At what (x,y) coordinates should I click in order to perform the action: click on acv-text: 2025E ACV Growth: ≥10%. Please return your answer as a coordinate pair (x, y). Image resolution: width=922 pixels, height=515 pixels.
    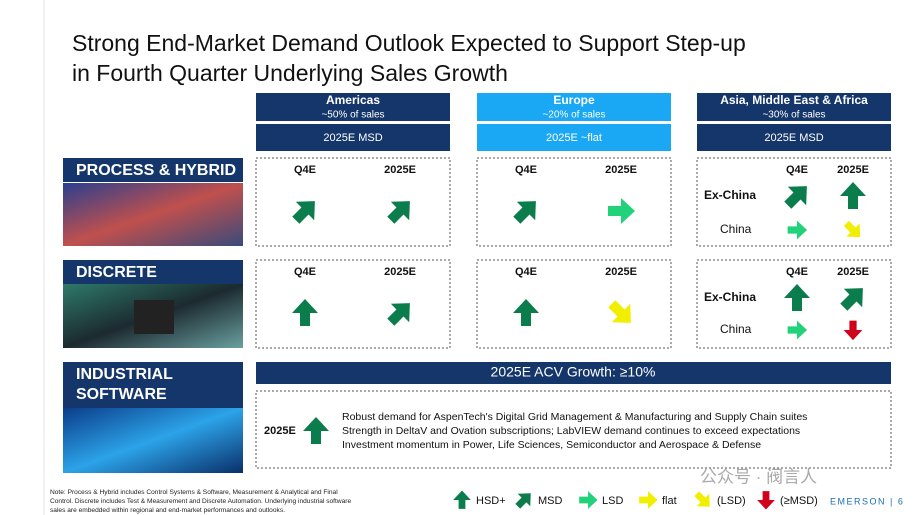
    Looking at the image, I should click on (573, 372).